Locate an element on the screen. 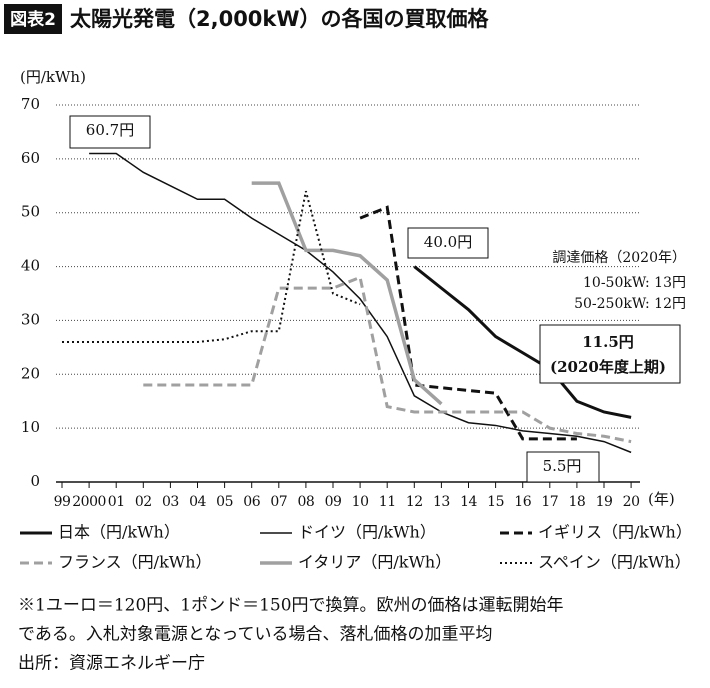  annotation: 50-250kW: 12円 is located at coordinates (630, 304).